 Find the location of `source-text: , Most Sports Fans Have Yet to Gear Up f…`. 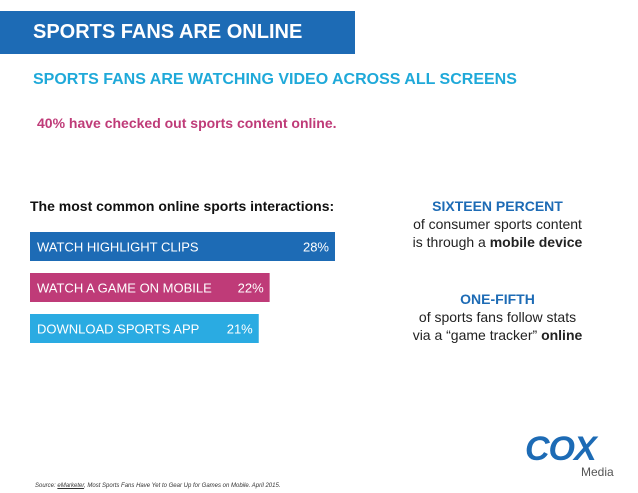

source-text: , Most Sports Fans Have Yet to Gear Up f… is located at coordinates (182, 486).